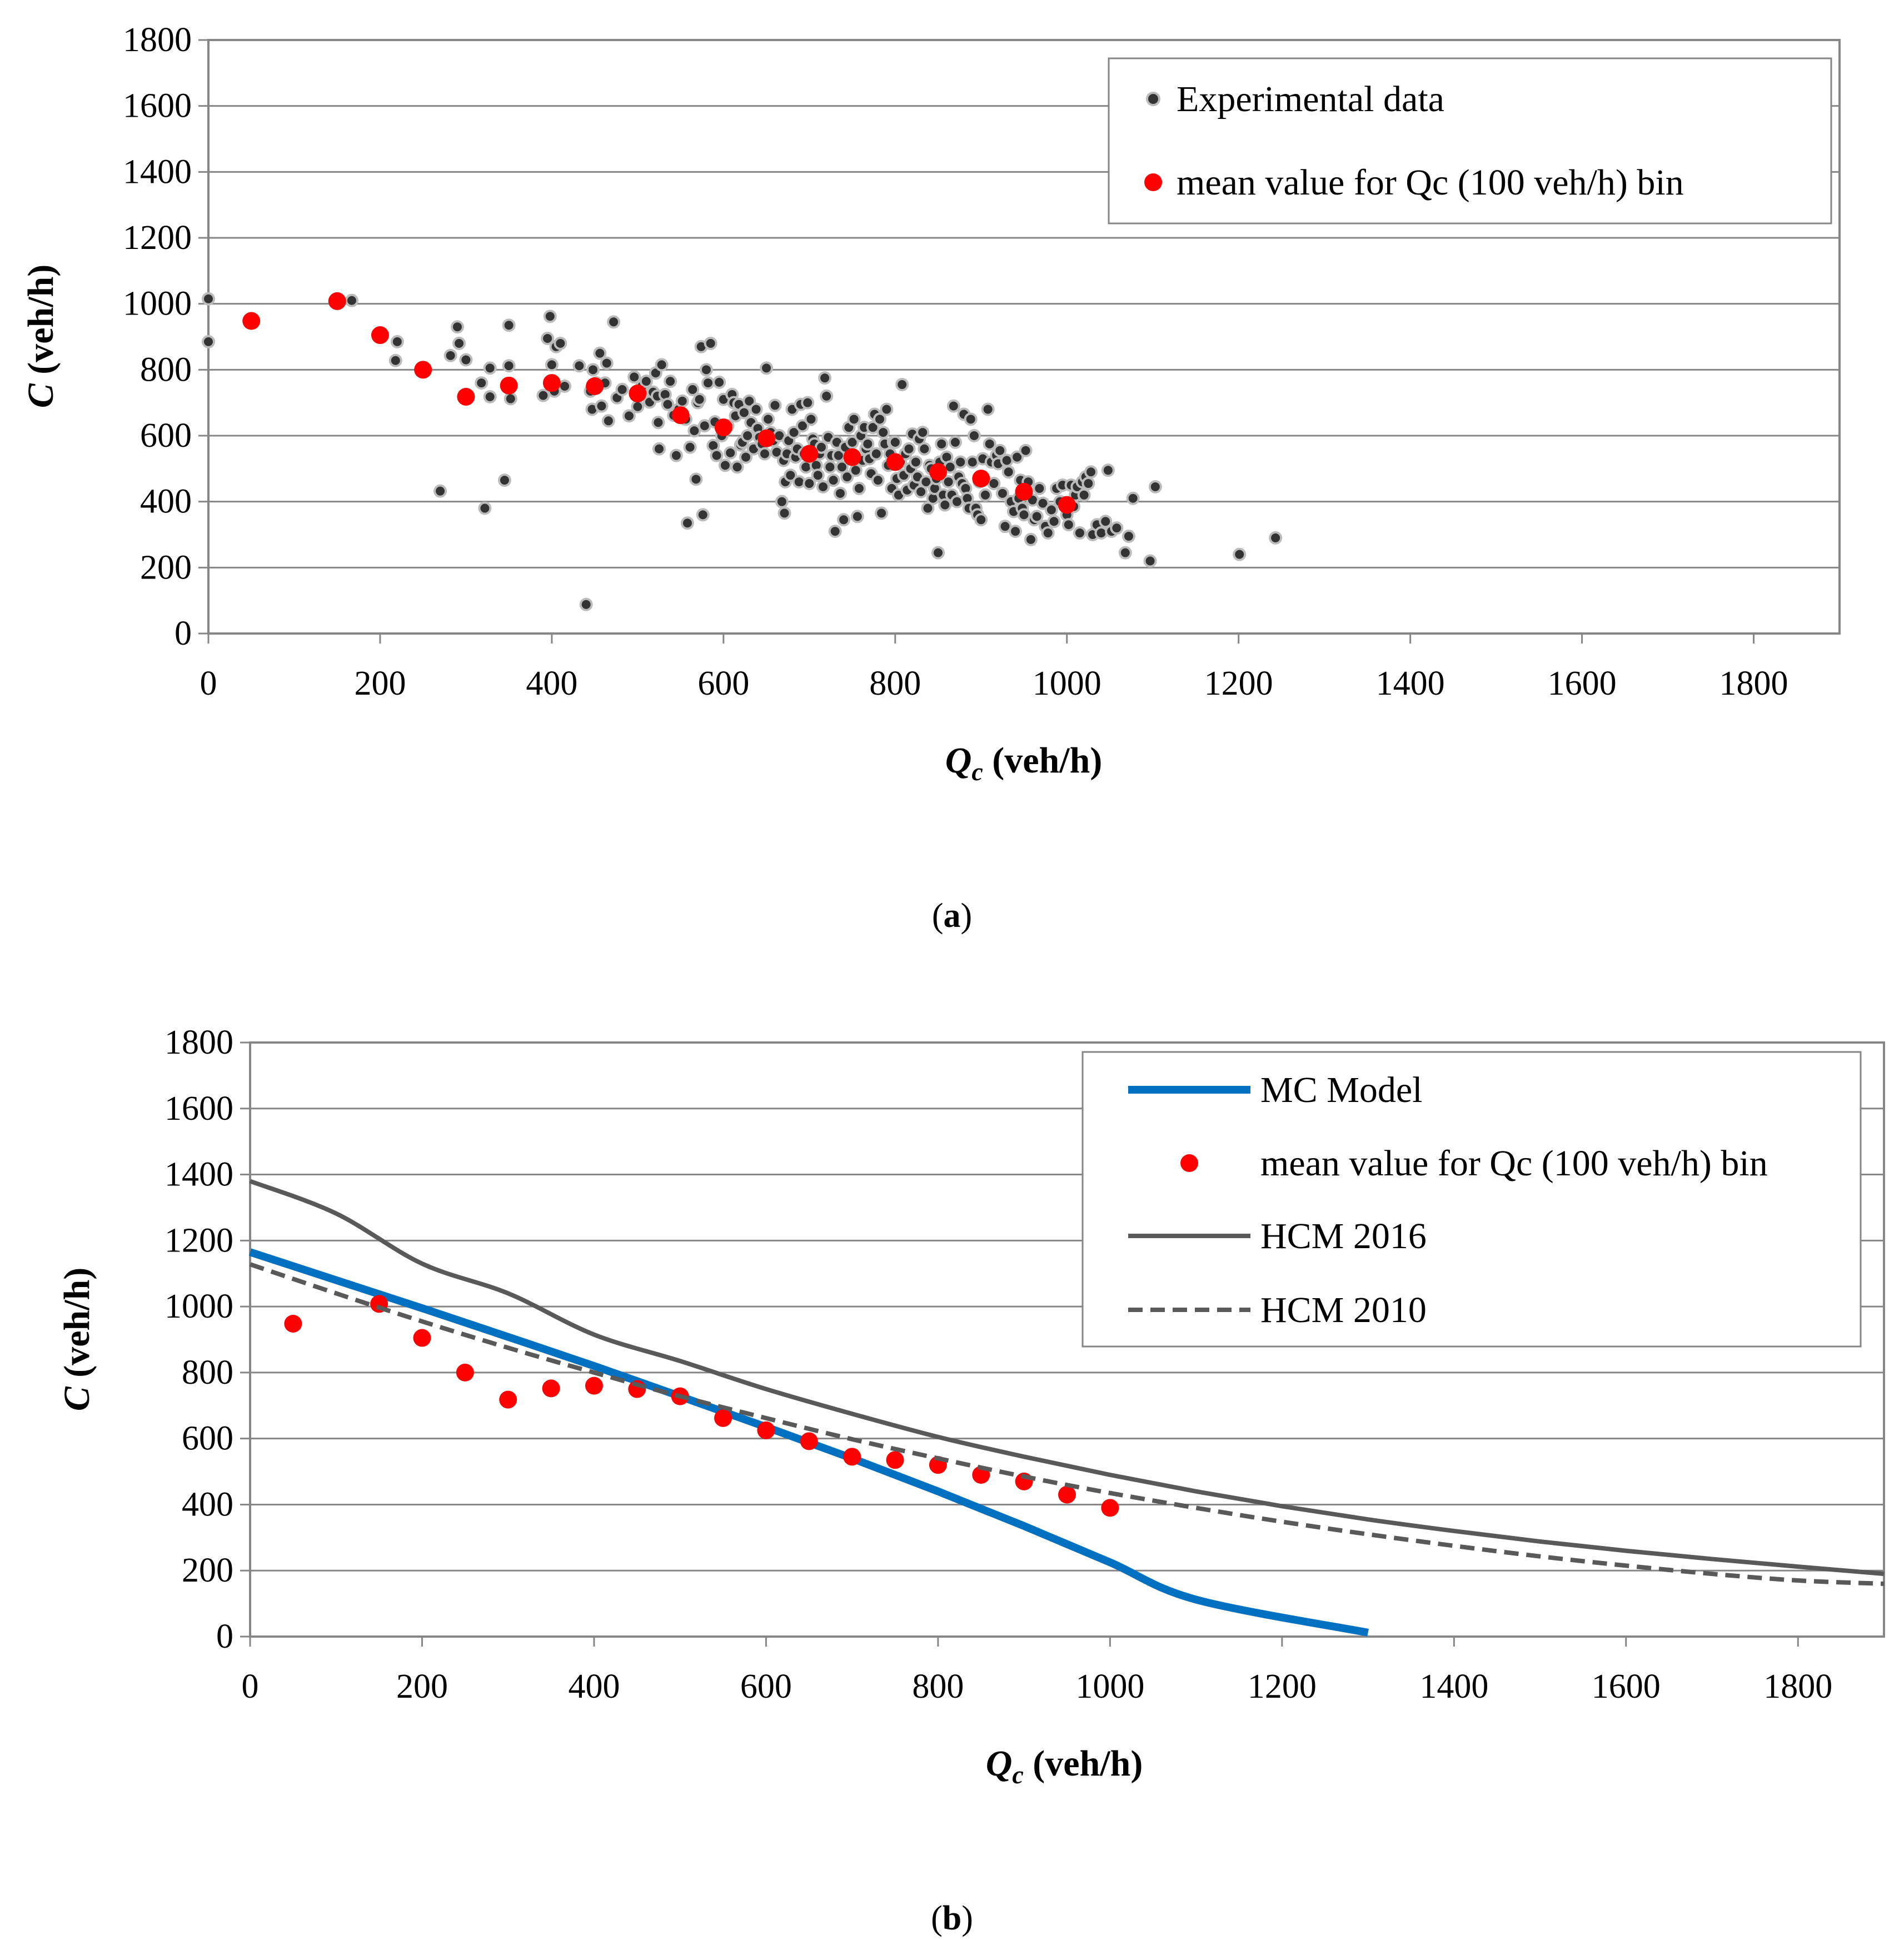  Describe the element at coordinates (594, 1686) in the screenshot. I see `x-tick-label-400: 400` at that location.